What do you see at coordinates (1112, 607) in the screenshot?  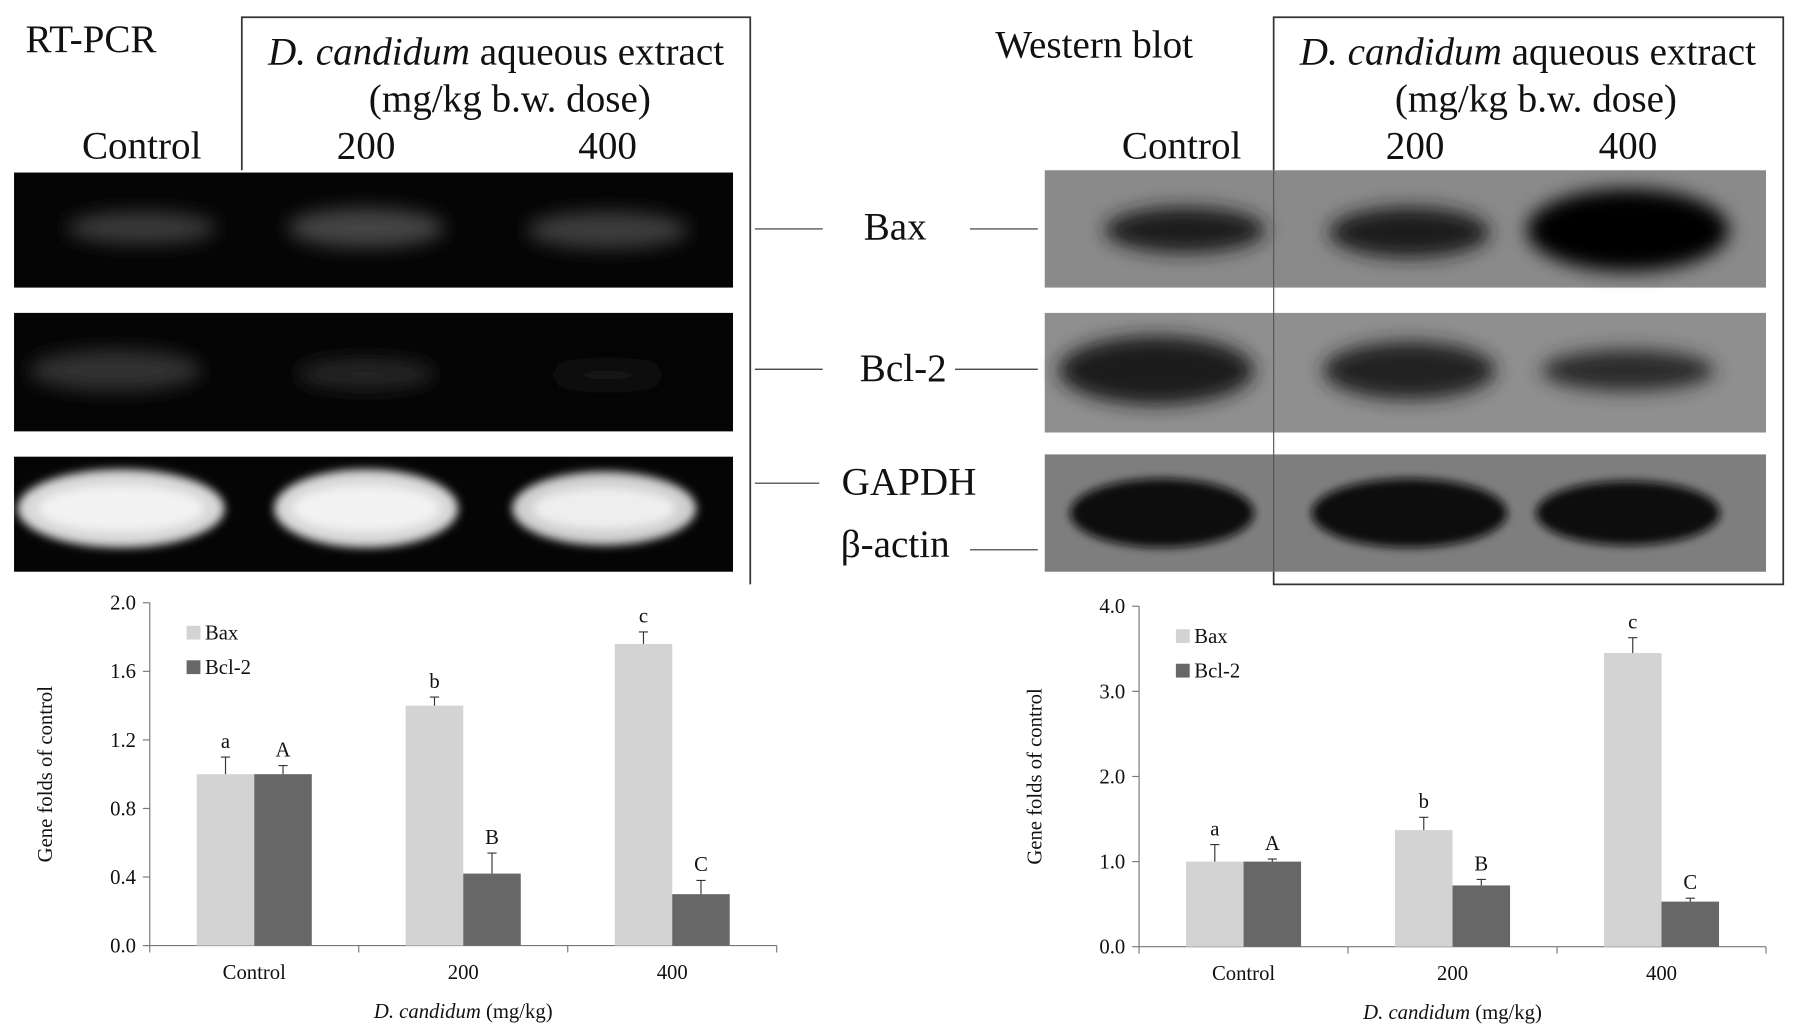 I see `y-tick-label: 4.0` at bounding box center [1112, 607].